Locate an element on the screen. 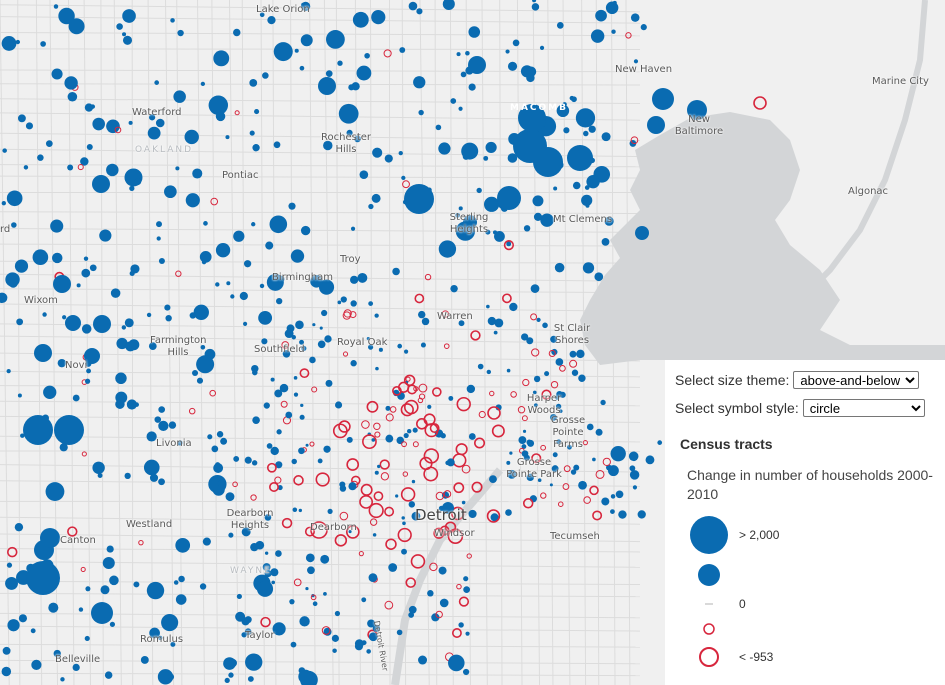  map-label: Detroit is located at coordinates (441, 515).